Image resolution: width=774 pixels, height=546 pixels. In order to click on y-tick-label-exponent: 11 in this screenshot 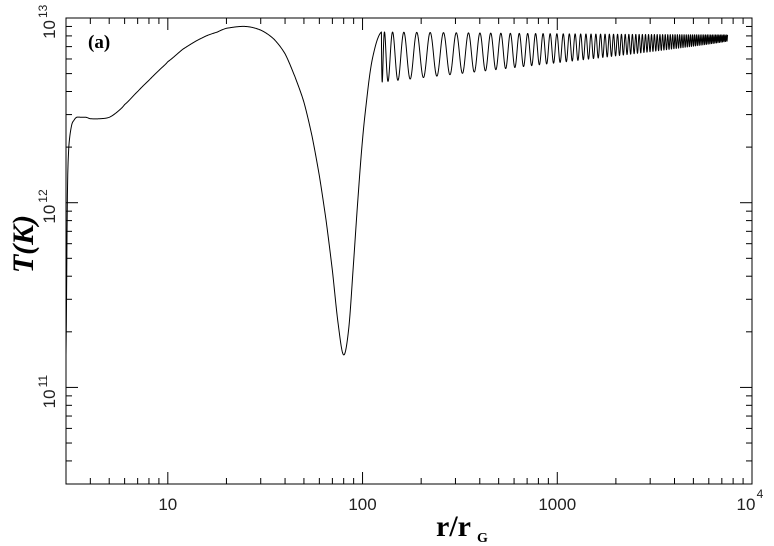, I will do `click(43, 381)`.